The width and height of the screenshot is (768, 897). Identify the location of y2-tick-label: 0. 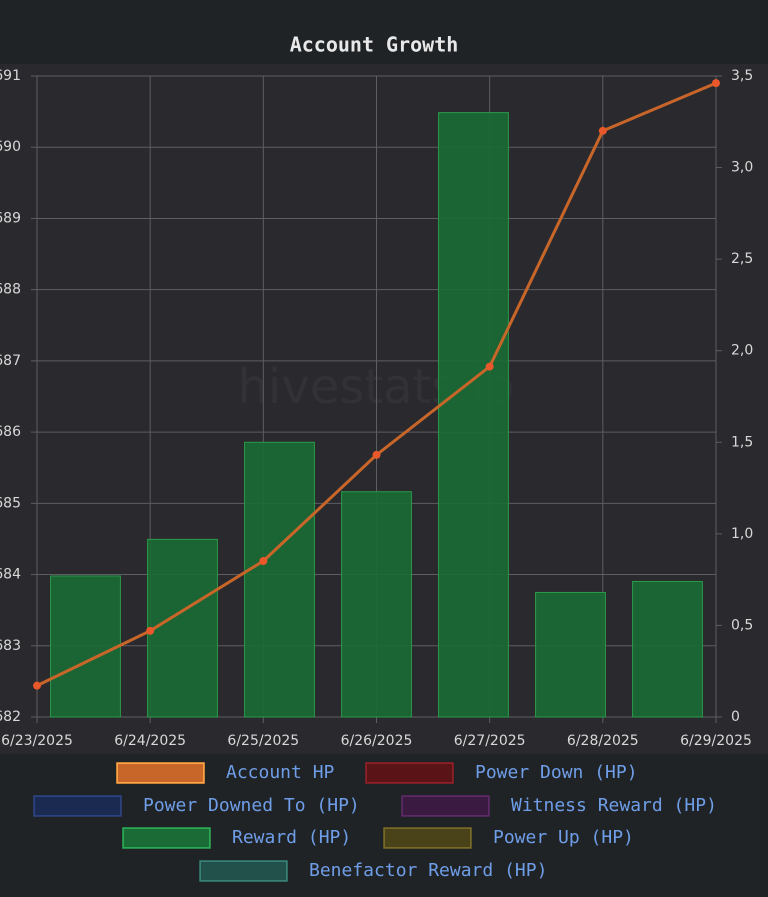
(735, 717).